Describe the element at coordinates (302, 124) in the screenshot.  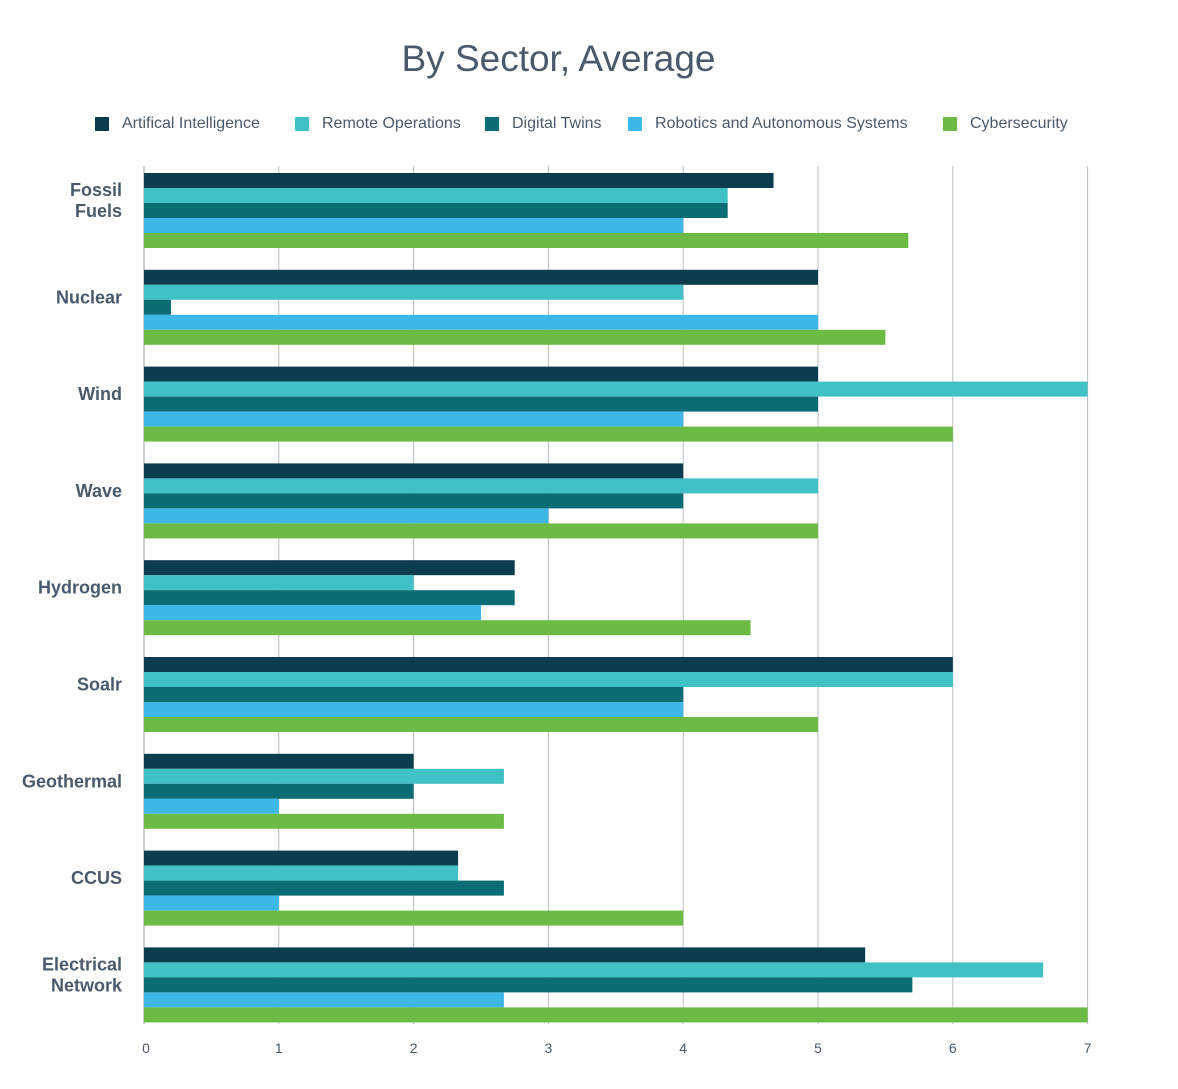
I see `legend-swatch-remote-operations` at that location.